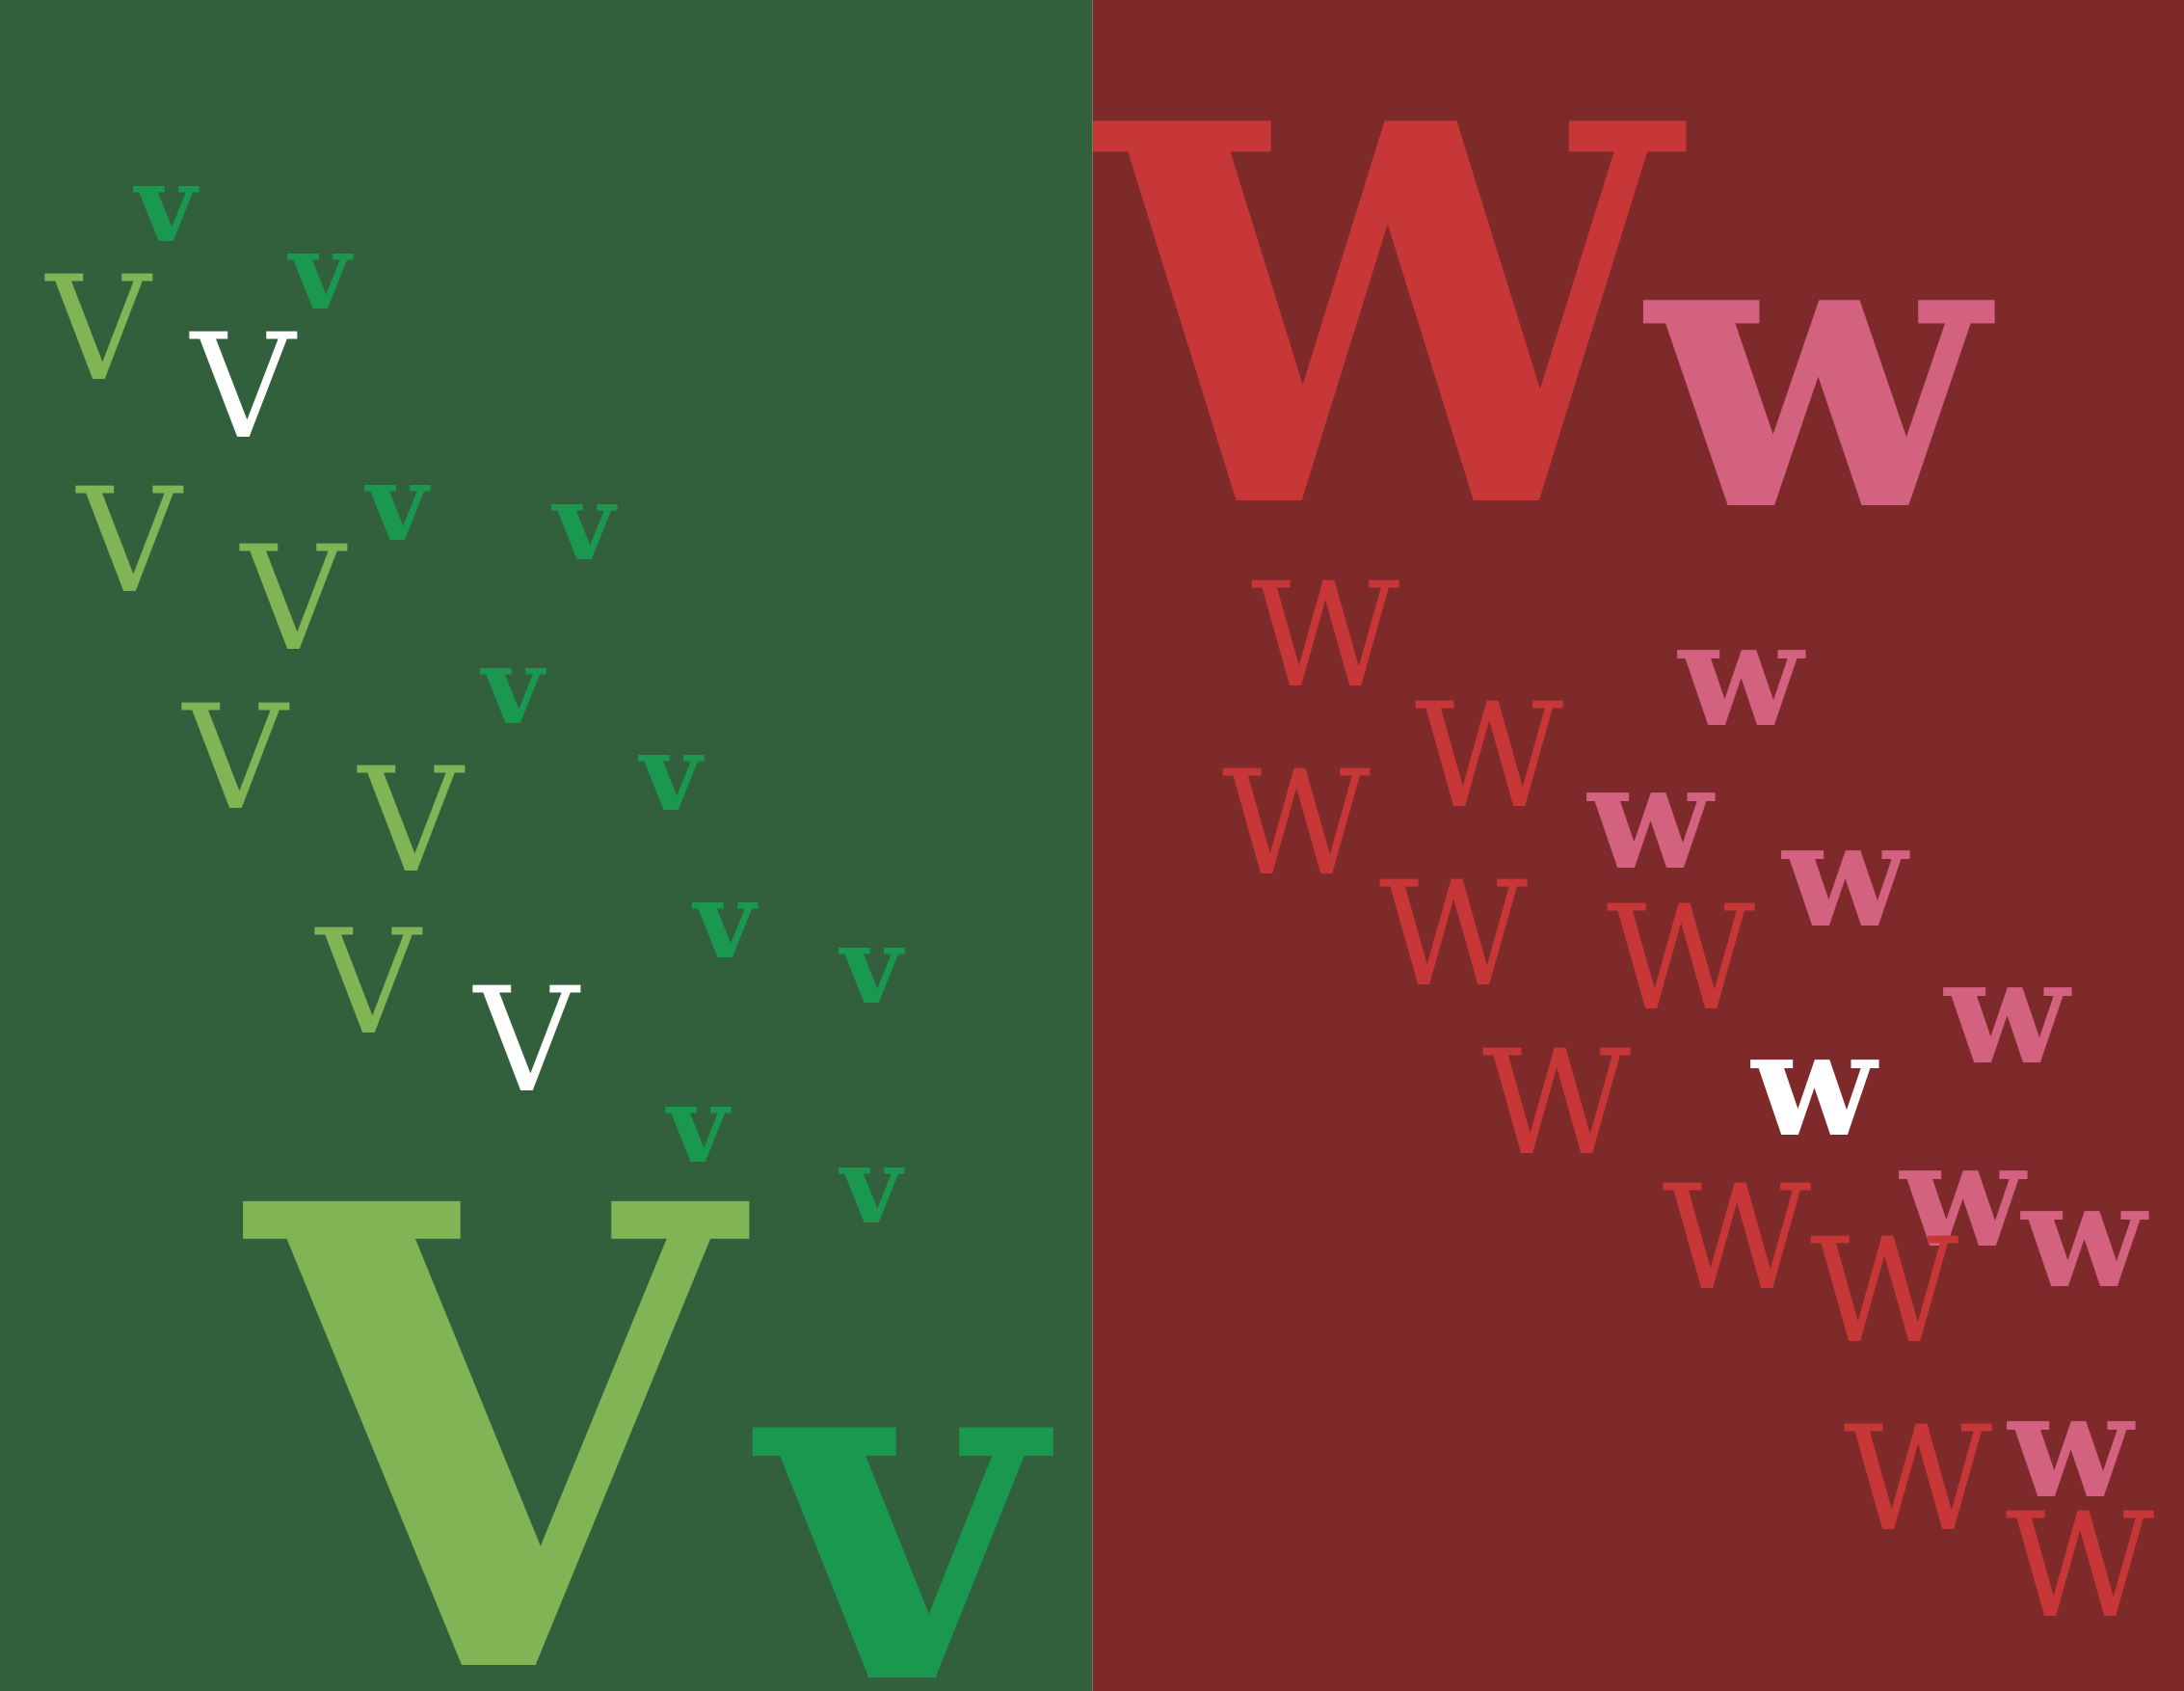 The width and height of the screenshot is (2184, 1691). What do you see at coordinates (1814, 1085) in the screenshot?
I see `w-letter-10: w` at bounding box center [1814, 1085].